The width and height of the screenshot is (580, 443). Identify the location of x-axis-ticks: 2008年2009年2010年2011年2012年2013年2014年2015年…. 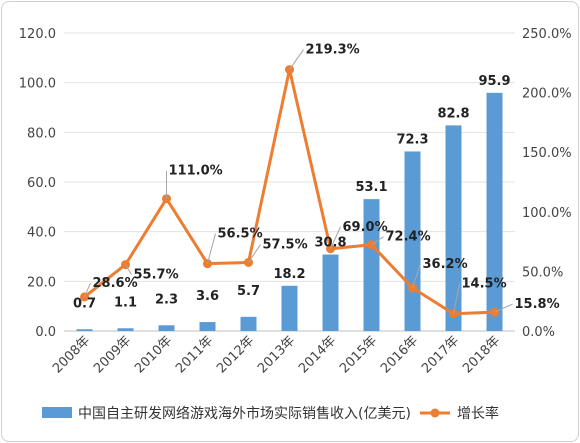
(276, 354).